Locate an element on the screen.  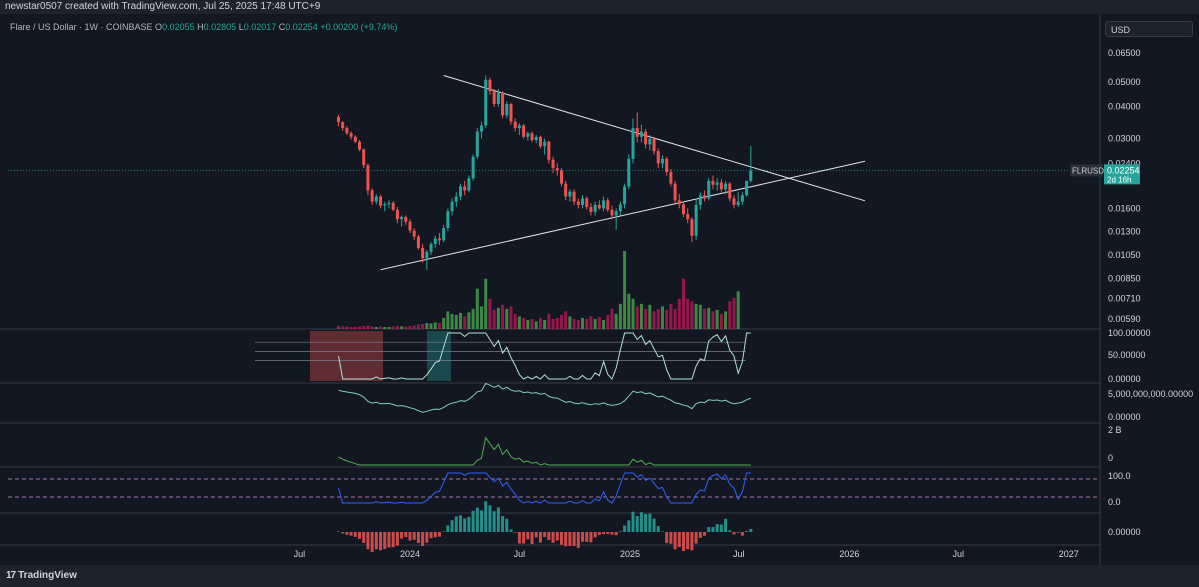
currency-button: USD is located at coordinates (1149, 29).